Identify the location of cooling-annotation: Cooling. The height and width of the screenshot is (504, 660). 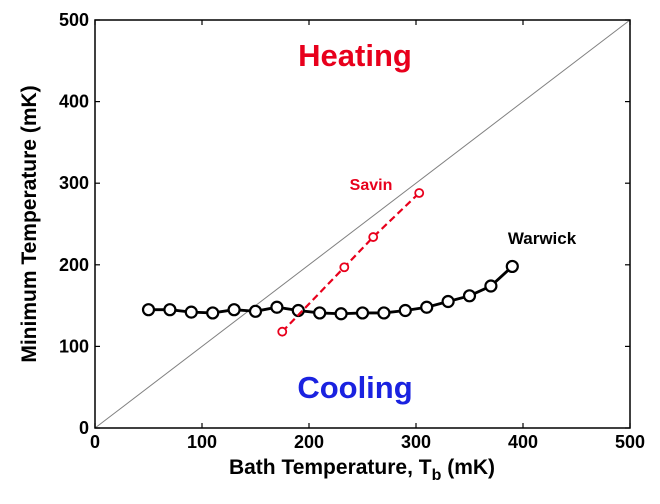
(354, 387).